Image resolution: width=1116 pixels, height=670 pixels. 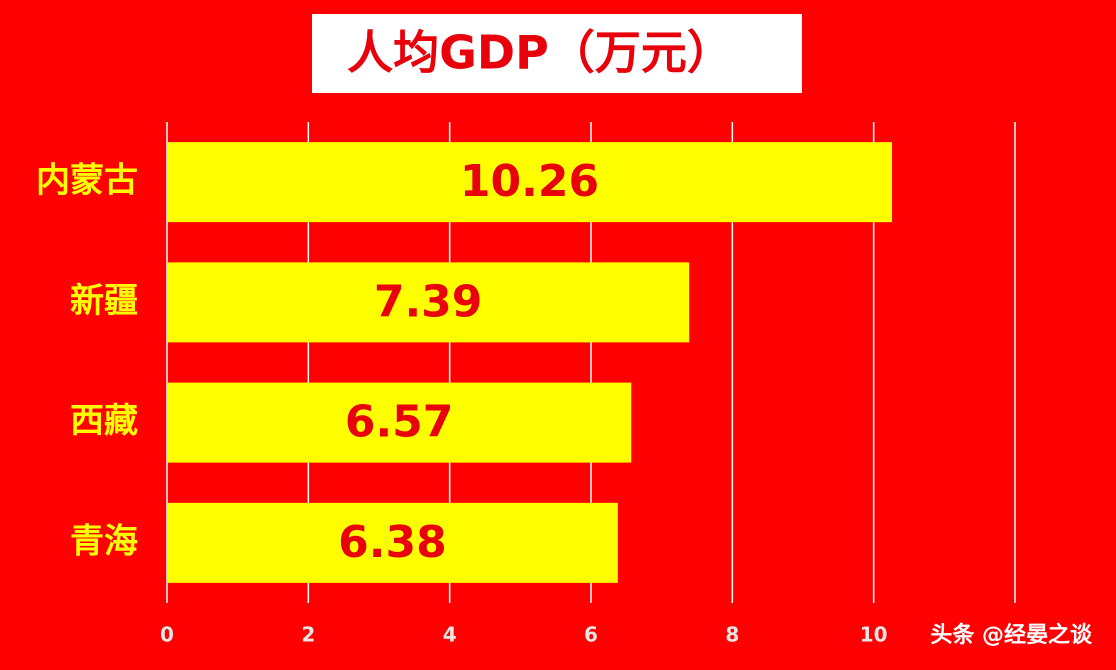 What do you see at coordinates (1011, 635) in the screenshot?
I see `watermark: 头条 @经晏之谈` at bounding box center [1011, 635].